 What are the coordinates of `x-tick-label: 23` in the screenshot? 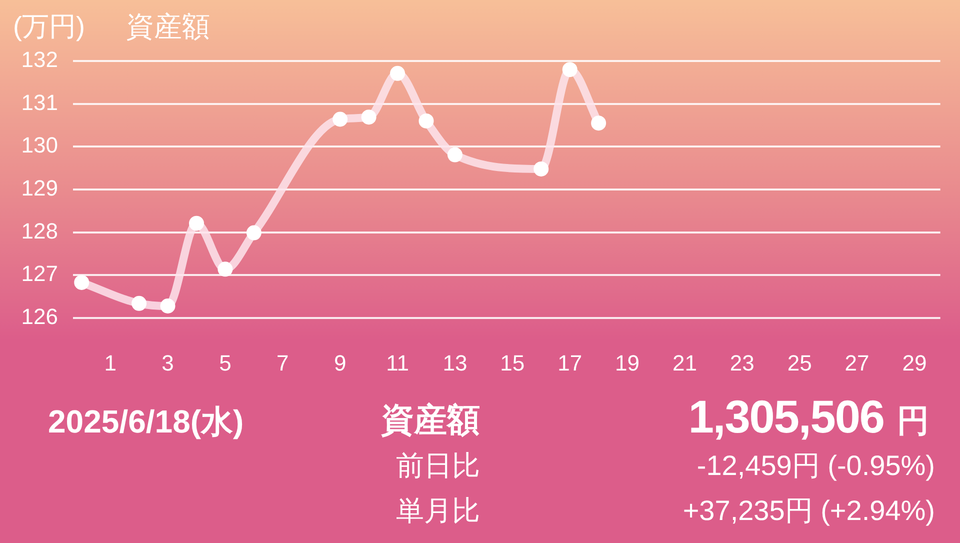 It's located at (742, 363).